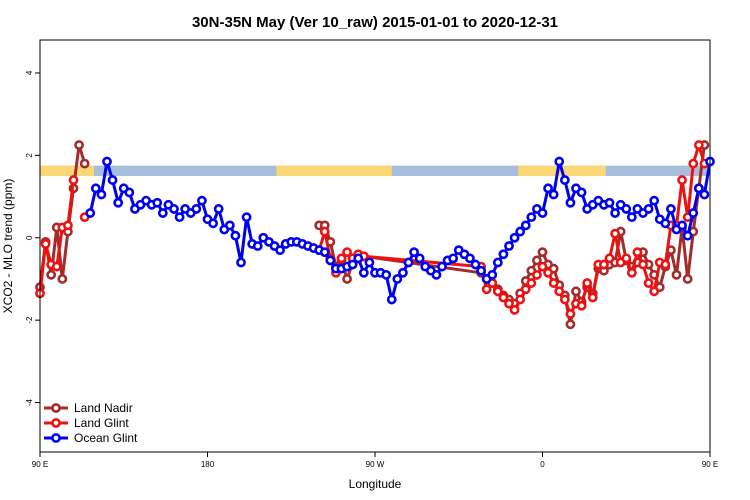 This screenshot has height=500, width=750. What do you see at coordinates (106, 438) in the screenshot?
I see `legend-label: Ocean Glint` at bounding box center [106, 438].